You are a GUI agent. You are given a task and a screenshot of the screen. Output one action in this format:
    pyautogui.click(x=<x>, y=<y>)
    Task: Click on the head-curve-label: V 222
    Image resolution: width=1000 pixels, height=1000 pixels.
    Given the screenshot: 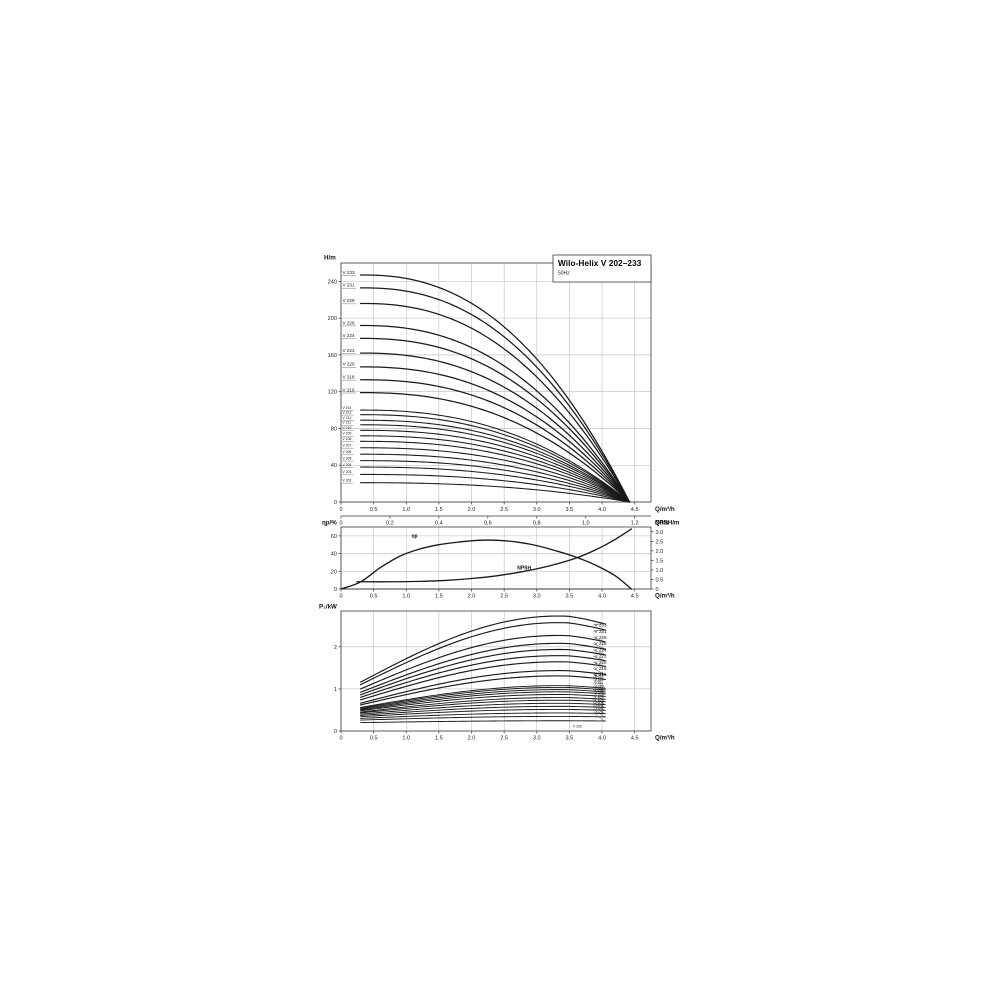 What is the action you would take?
    pyautogui.click(x=349, y=350)
    